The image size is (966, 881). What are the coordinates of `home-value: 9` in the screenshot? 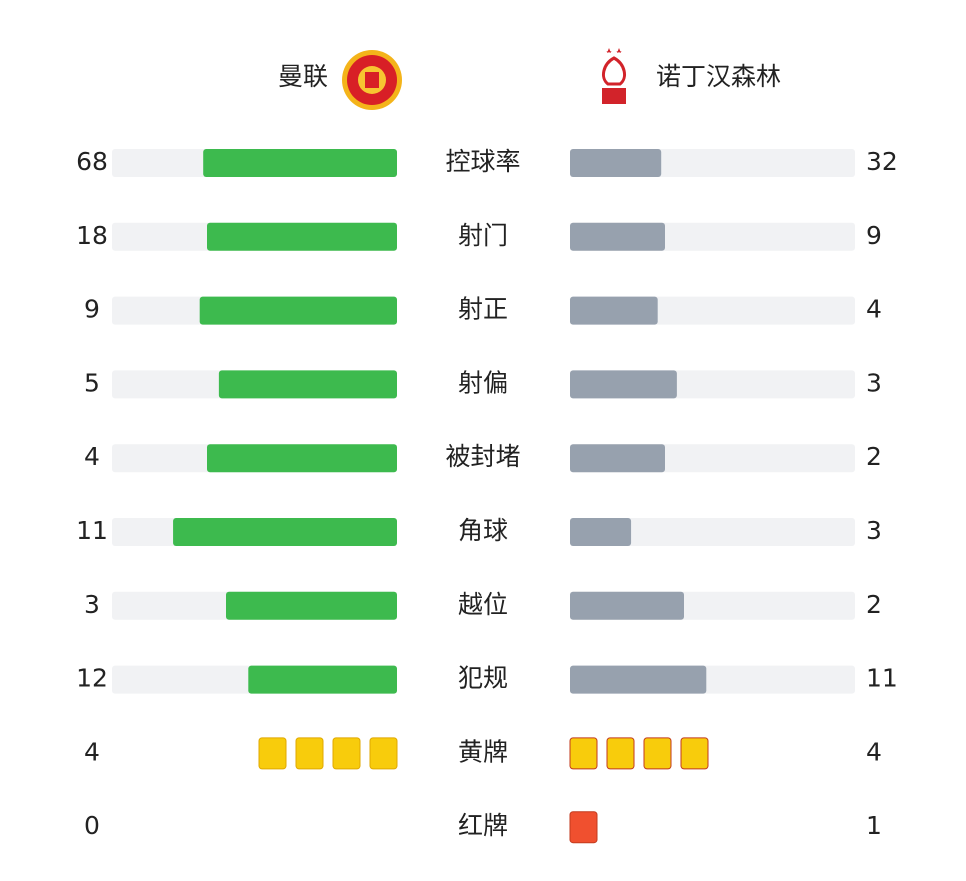 It's located at (92, 309).